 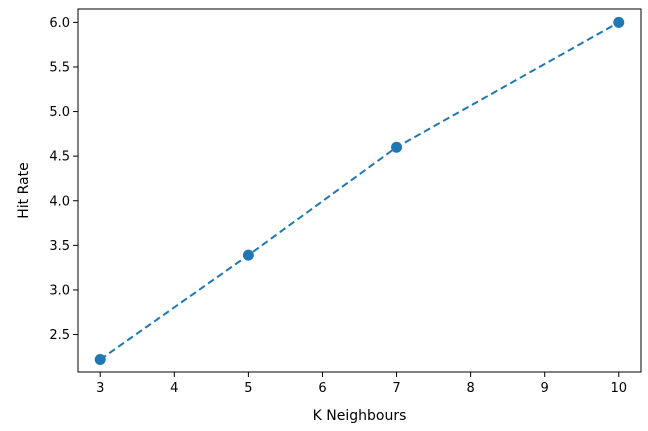 I want to click on y-tick-label: 3.5, so click(x=59, y=246).